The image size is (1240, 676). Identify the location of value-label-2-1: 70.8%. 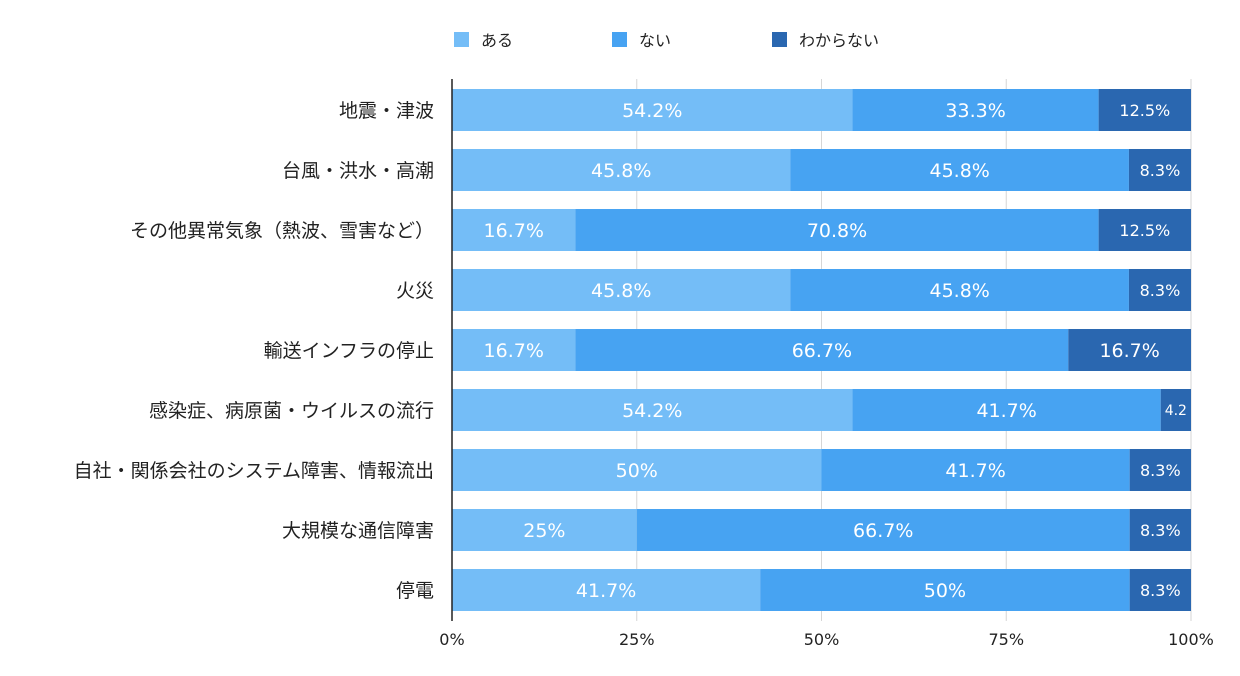
(837, 231).